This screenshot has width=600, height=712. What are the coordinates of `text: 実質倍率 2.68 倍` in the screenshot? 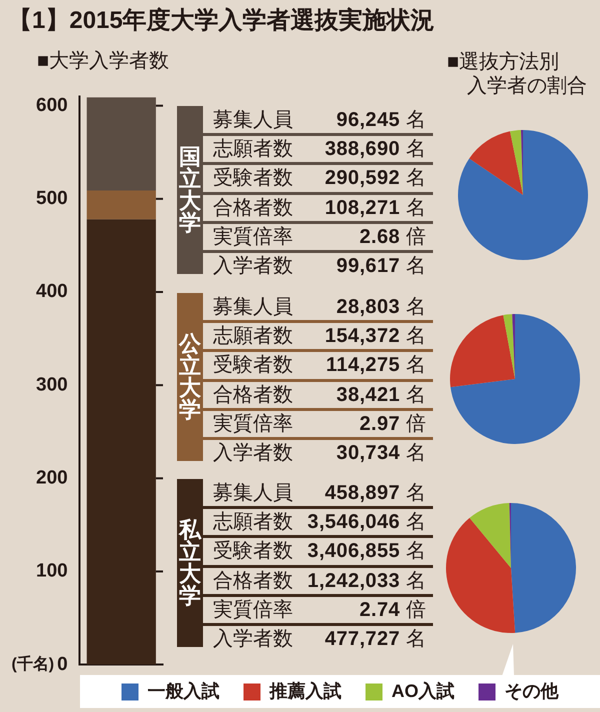 It's located at (319, 237).